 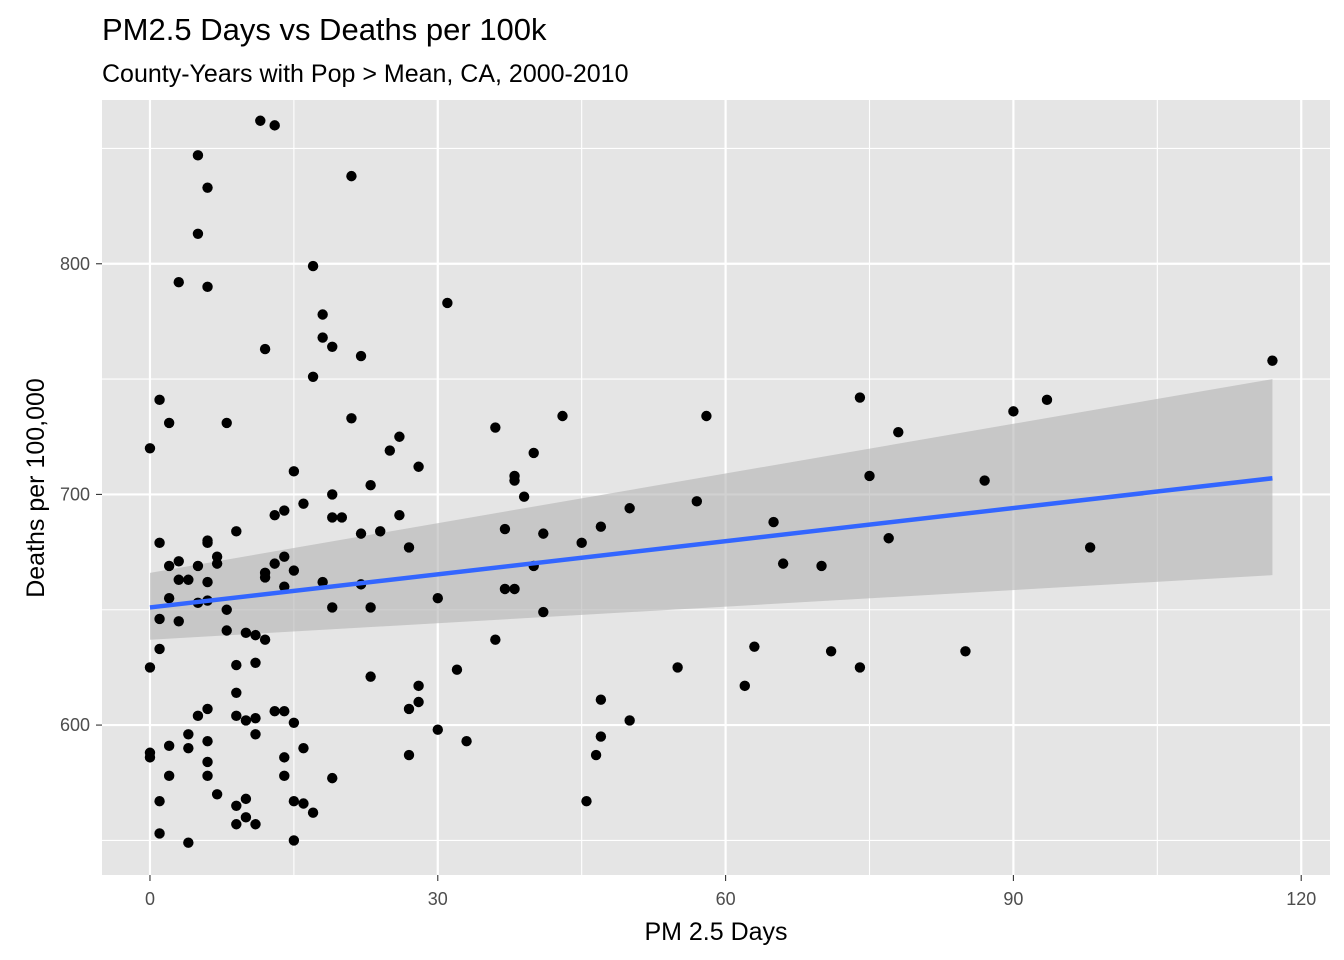 What do you see at coordinates (726, 899) in the screenshot?
I see `x-tick-label: 60` at bounding box center [726, 899].